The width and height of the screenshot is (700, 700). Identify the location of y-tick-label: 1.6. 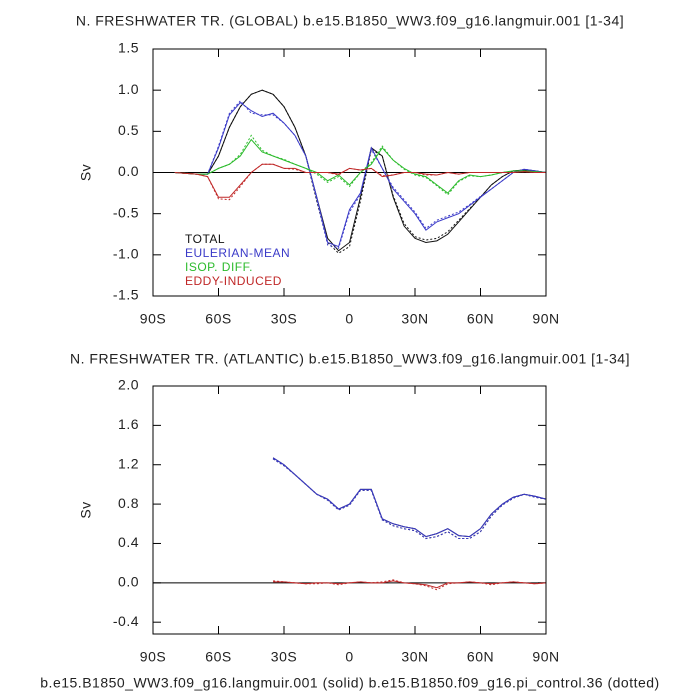
(128, 424).